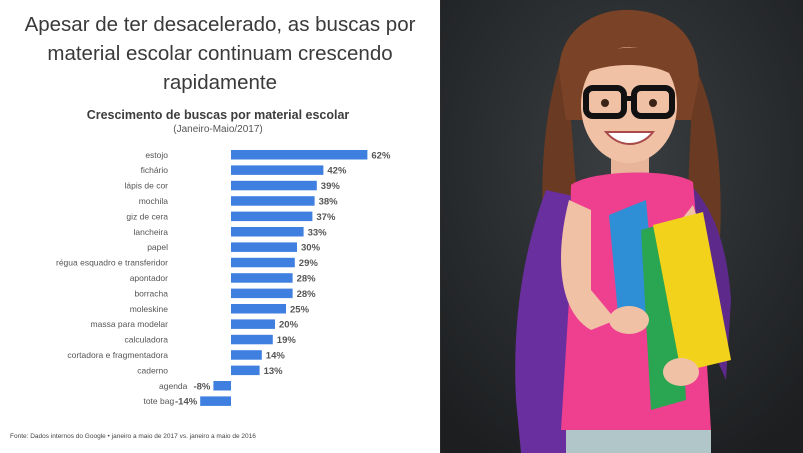 Image resolution: width=803 pixels, height=453 pixels. I want to click on category-label: caderno, so click(152, 370).